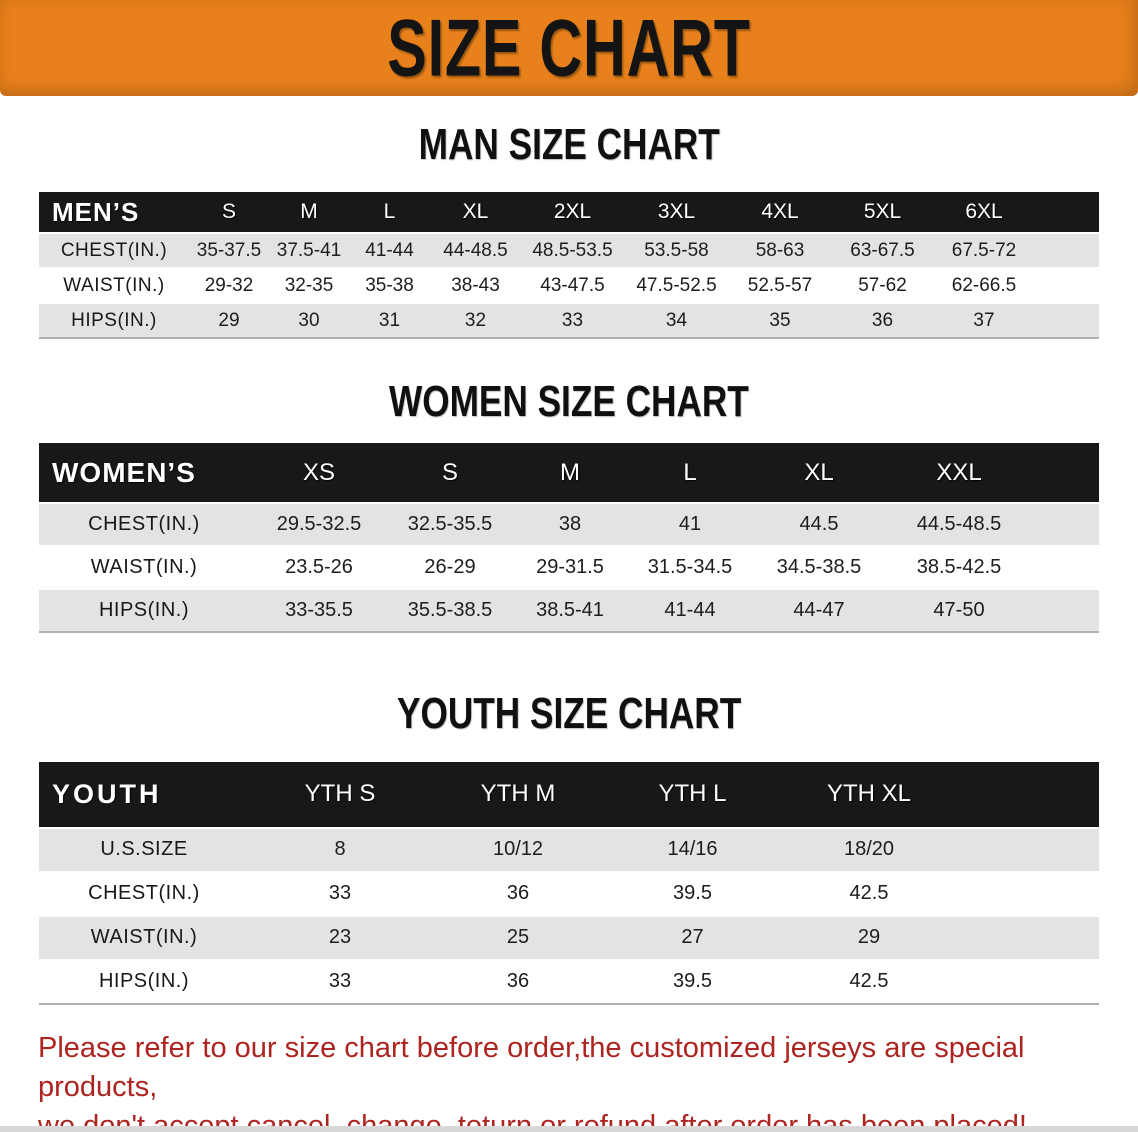  Describe the element at coordinates (340, 795) in the screenshot. I see `youth-column-header-s: YTH S` at that location.